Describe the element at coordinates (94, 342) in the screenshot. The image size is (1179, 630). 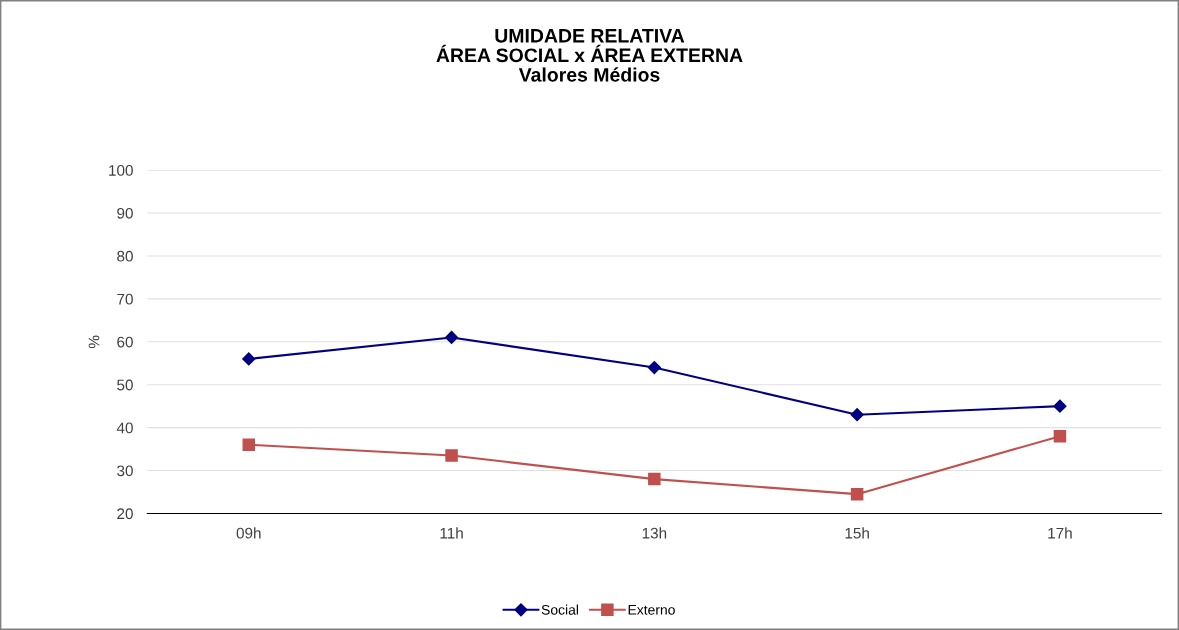
I see `y-axis-title: %` at that location.